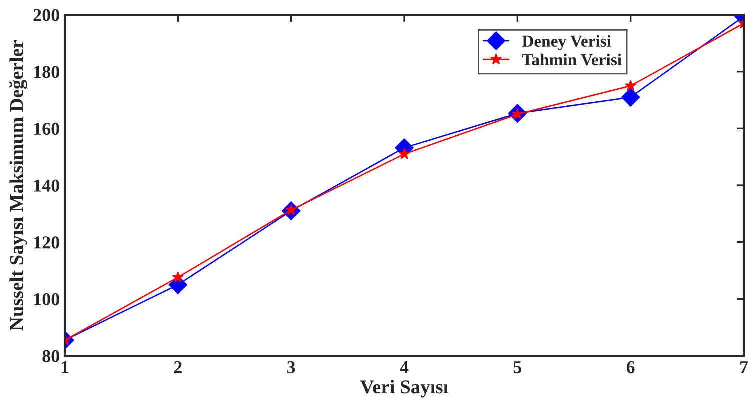 The height and width of the screenshot is (407, 755). What do you see at coordinates (404, 368) in the screenshot?
I see `x-tick-label: 4` at bounding box center [404, 368].